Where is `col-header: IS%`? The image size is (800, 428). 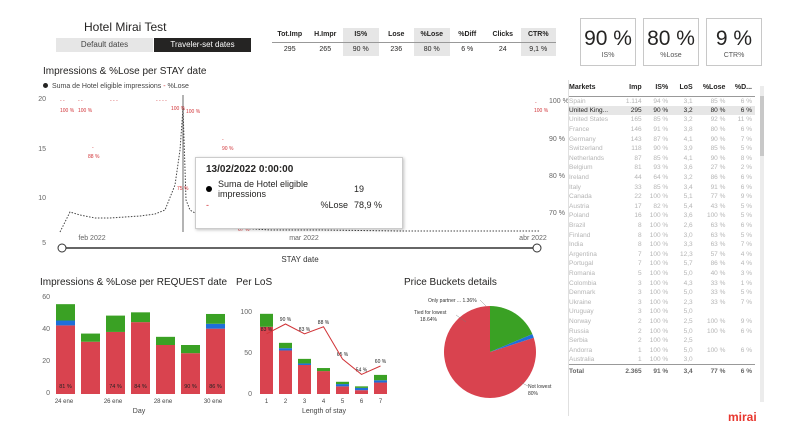 col-header: IS% is located at coordinates (658, 88).